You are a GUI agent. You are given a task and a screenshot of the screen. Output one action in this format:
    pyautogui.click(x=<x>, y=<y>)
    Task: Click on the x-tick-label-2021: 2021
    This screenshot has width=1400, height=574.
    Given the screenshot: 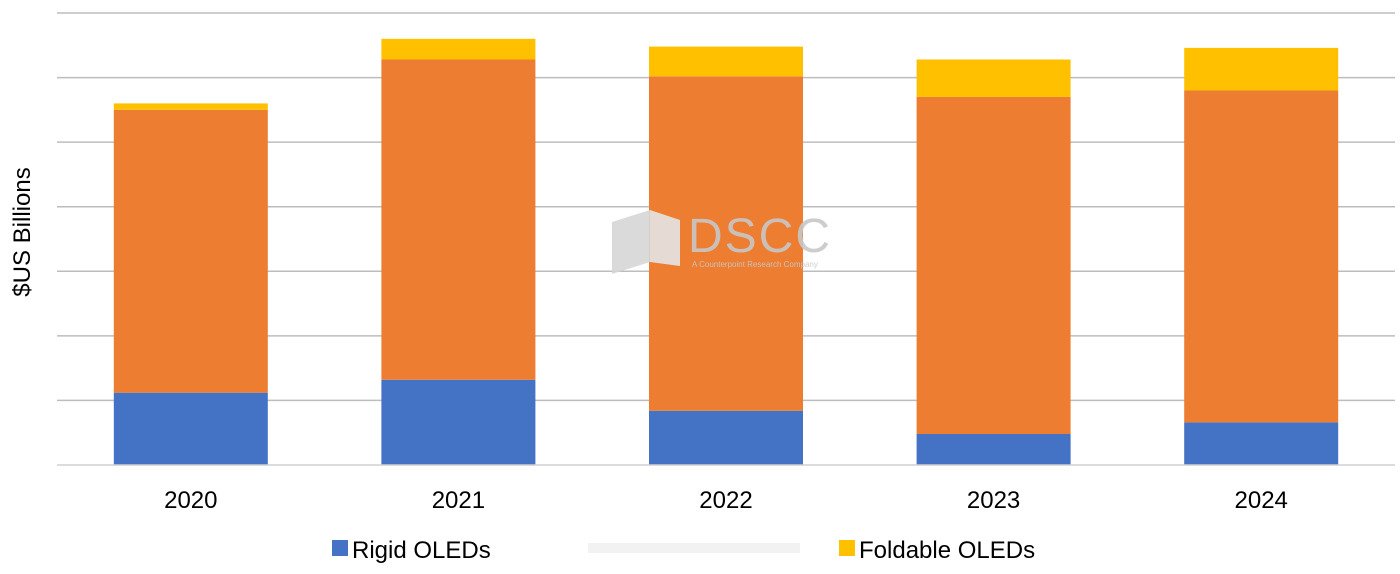 What is the action you would take?
    pyautogui.click(x=458, y=500)
    